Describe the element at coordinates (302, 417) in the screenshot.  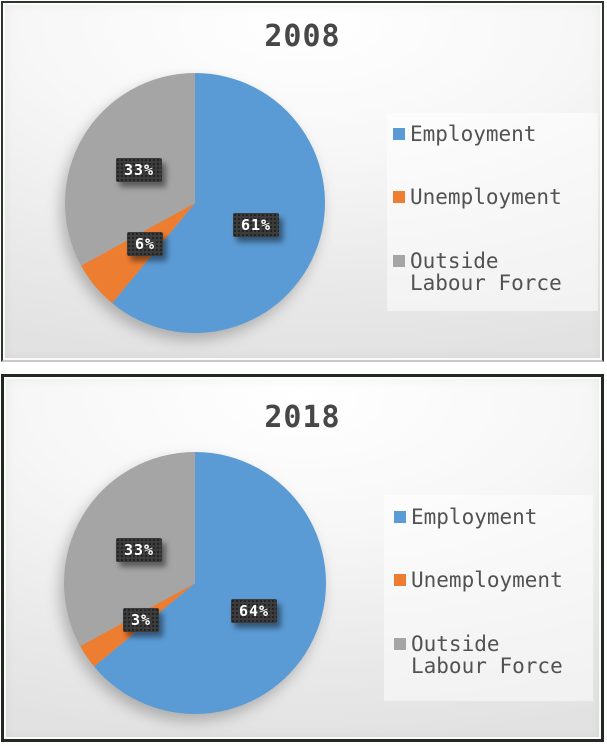
I see `chart-title-2018: 2018` at that location.